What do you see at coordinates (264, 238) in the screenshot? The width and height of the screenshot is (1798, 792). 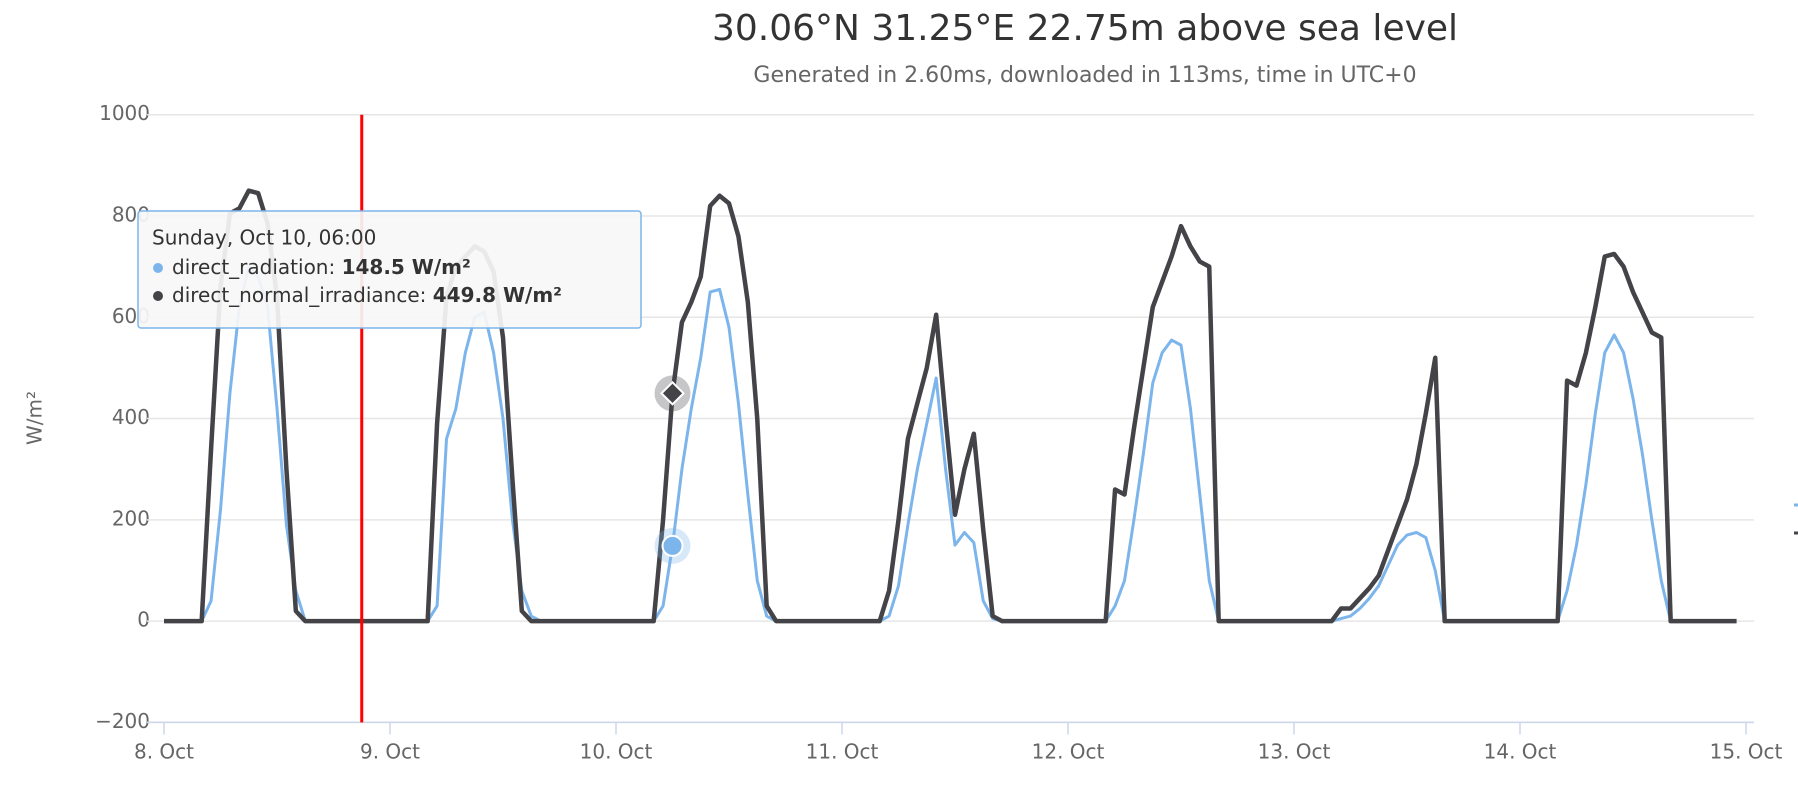 I see `tooltip-header: Sunday, Oct 10, 06:00` at bounding box center [264, 238].